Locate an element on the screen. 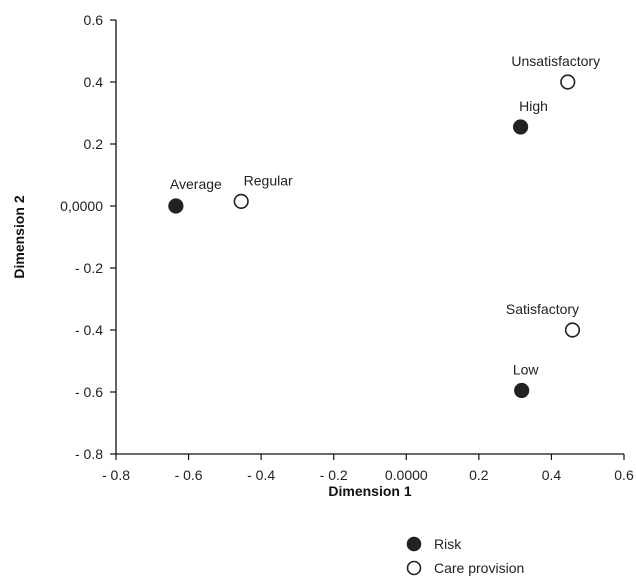 This screenshot has height=579, width=636. y-tick-label: 0.4 is located at coordinates (94, 82).